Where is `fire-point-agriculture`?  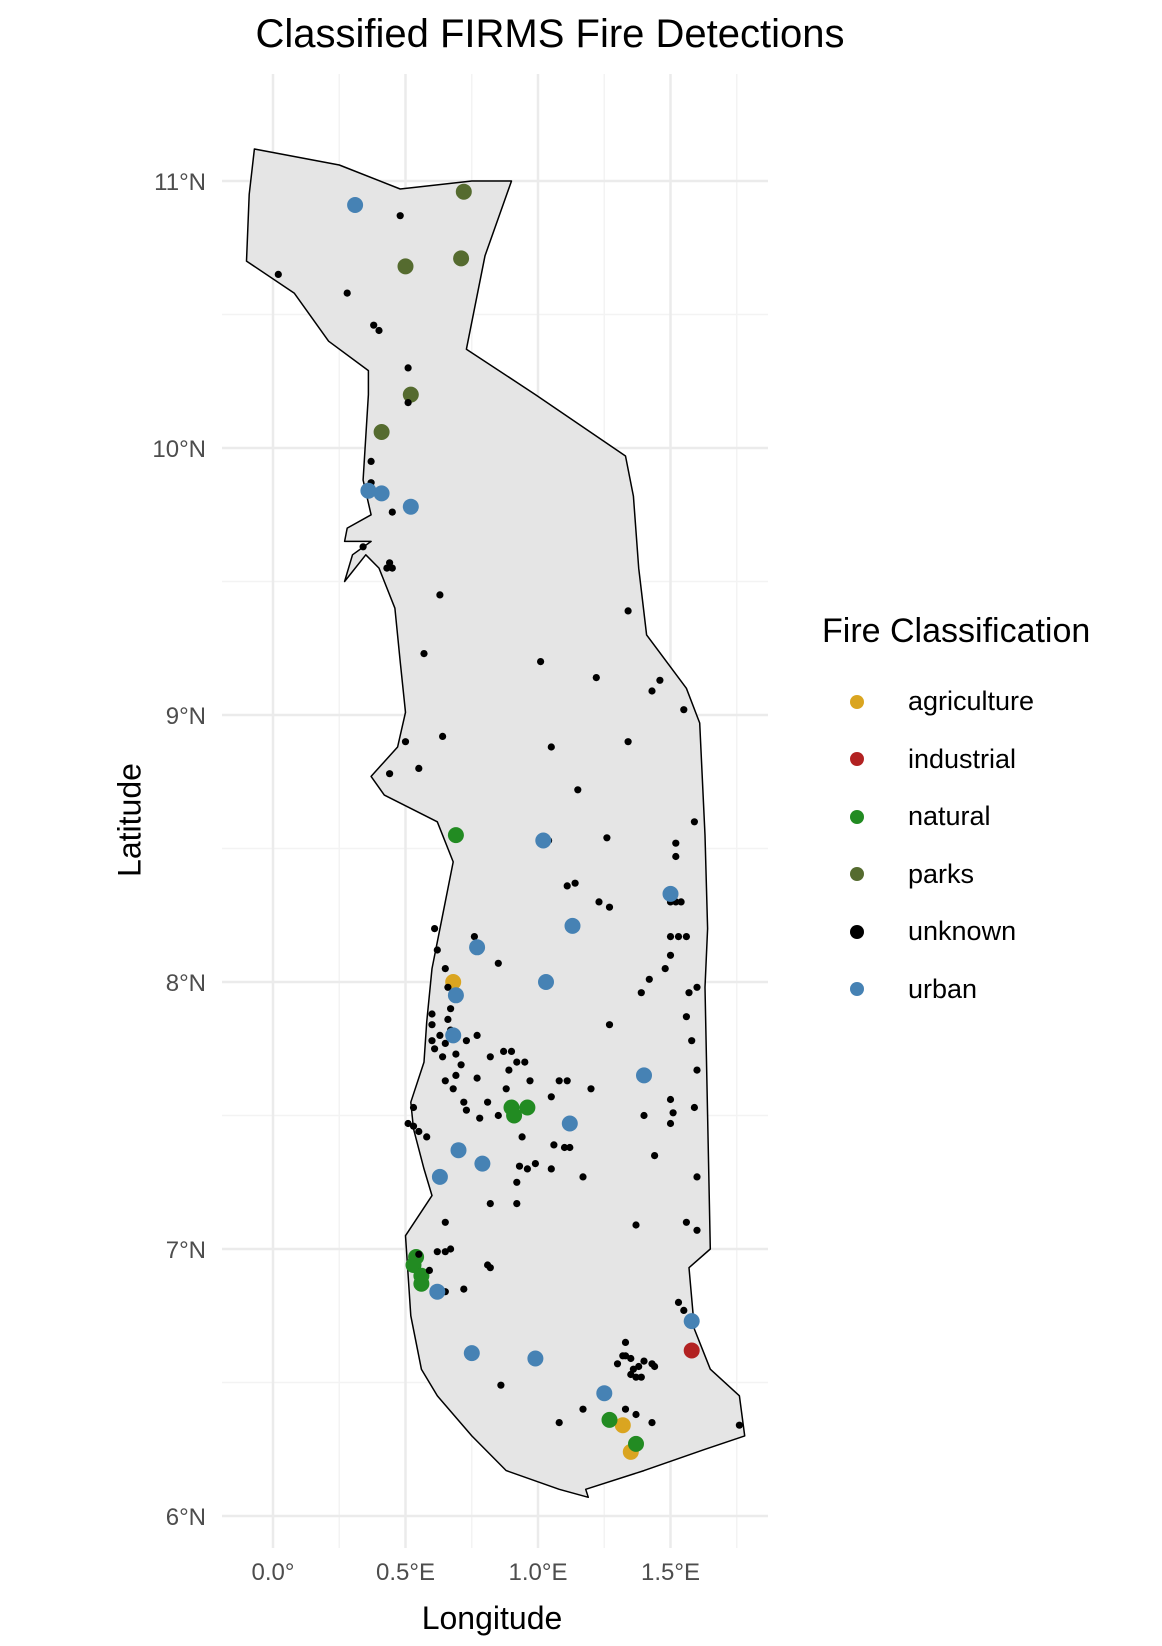 fire-point-agriculture is located at coordinates (622, 1425).